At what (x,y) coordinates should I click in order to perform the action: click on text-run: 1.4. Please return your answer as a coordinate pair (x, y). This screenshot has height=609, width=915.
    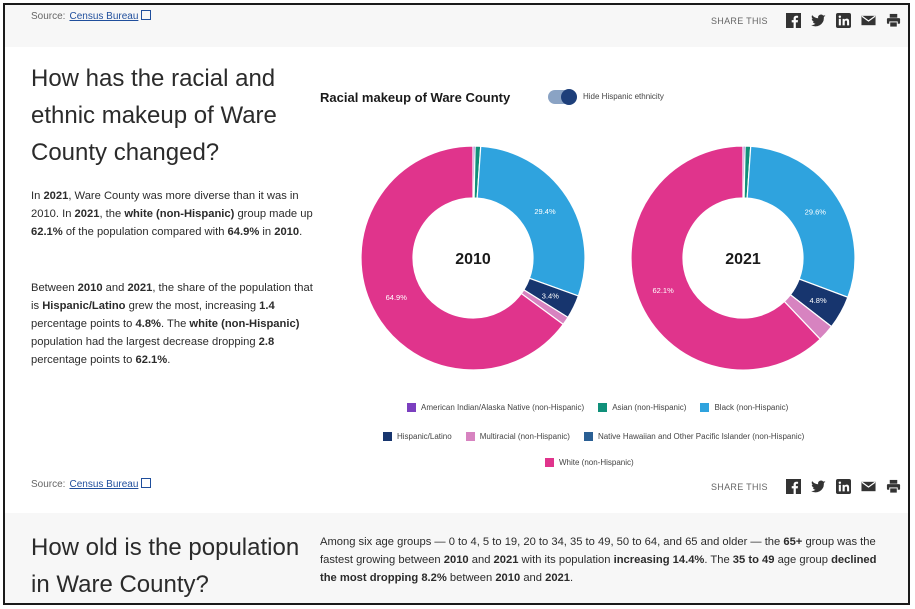
    Looking at the image, I should click on (267, 306).